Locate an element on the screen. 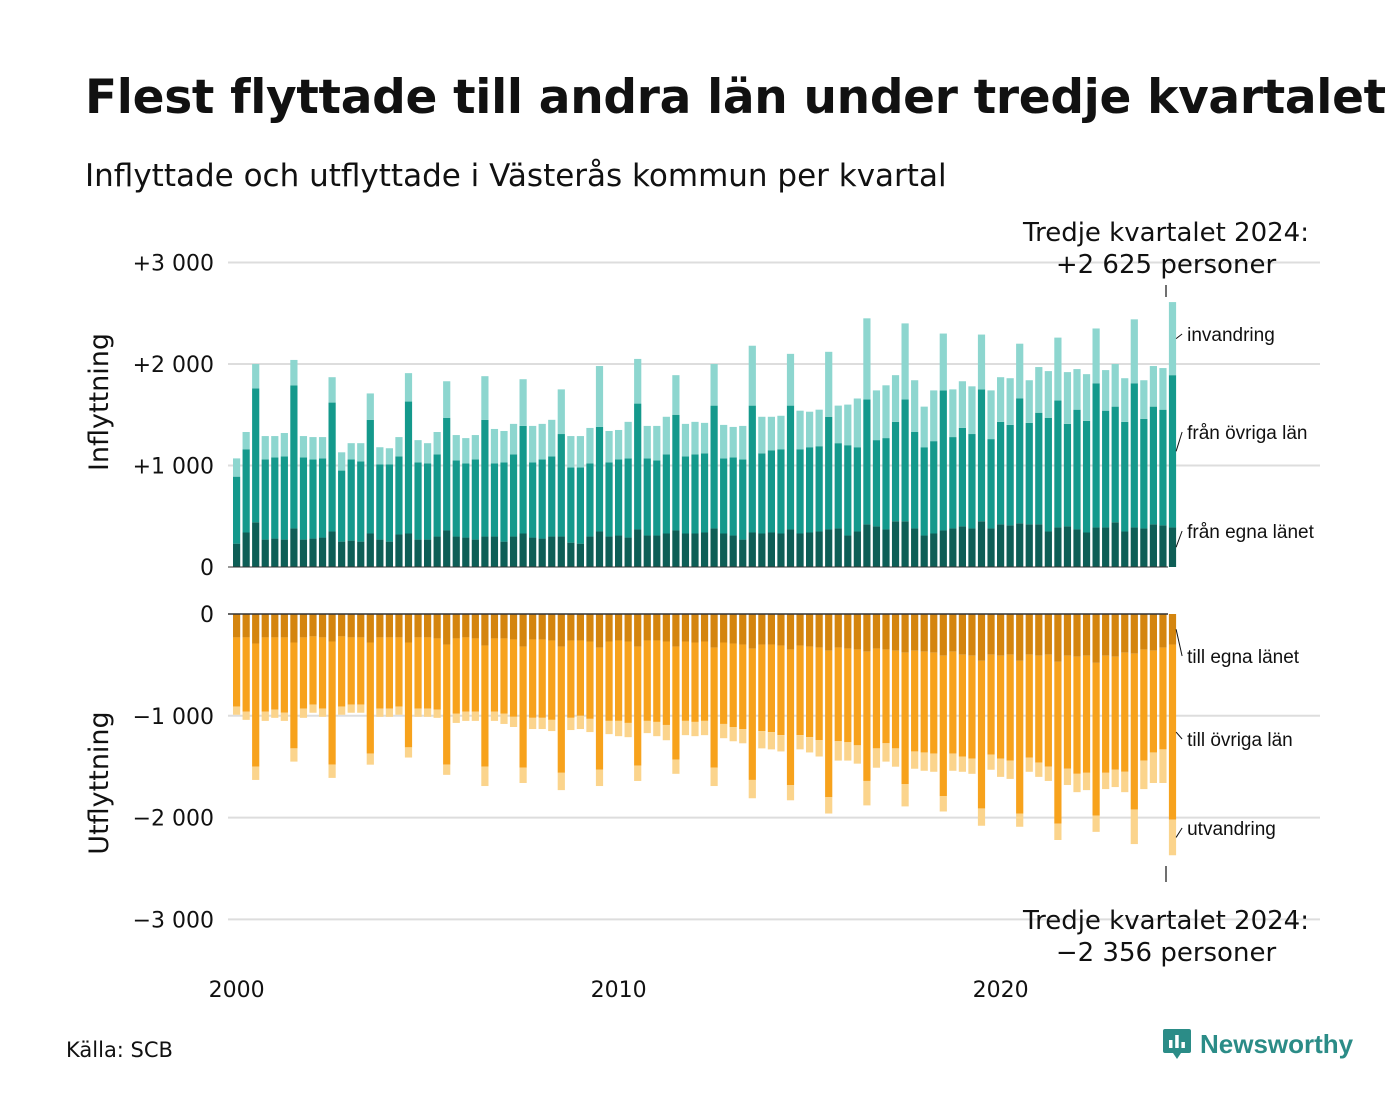 The height and width of the screenshot is (1120, 1400). series-leader-line is located at coordinates (1179, 539).